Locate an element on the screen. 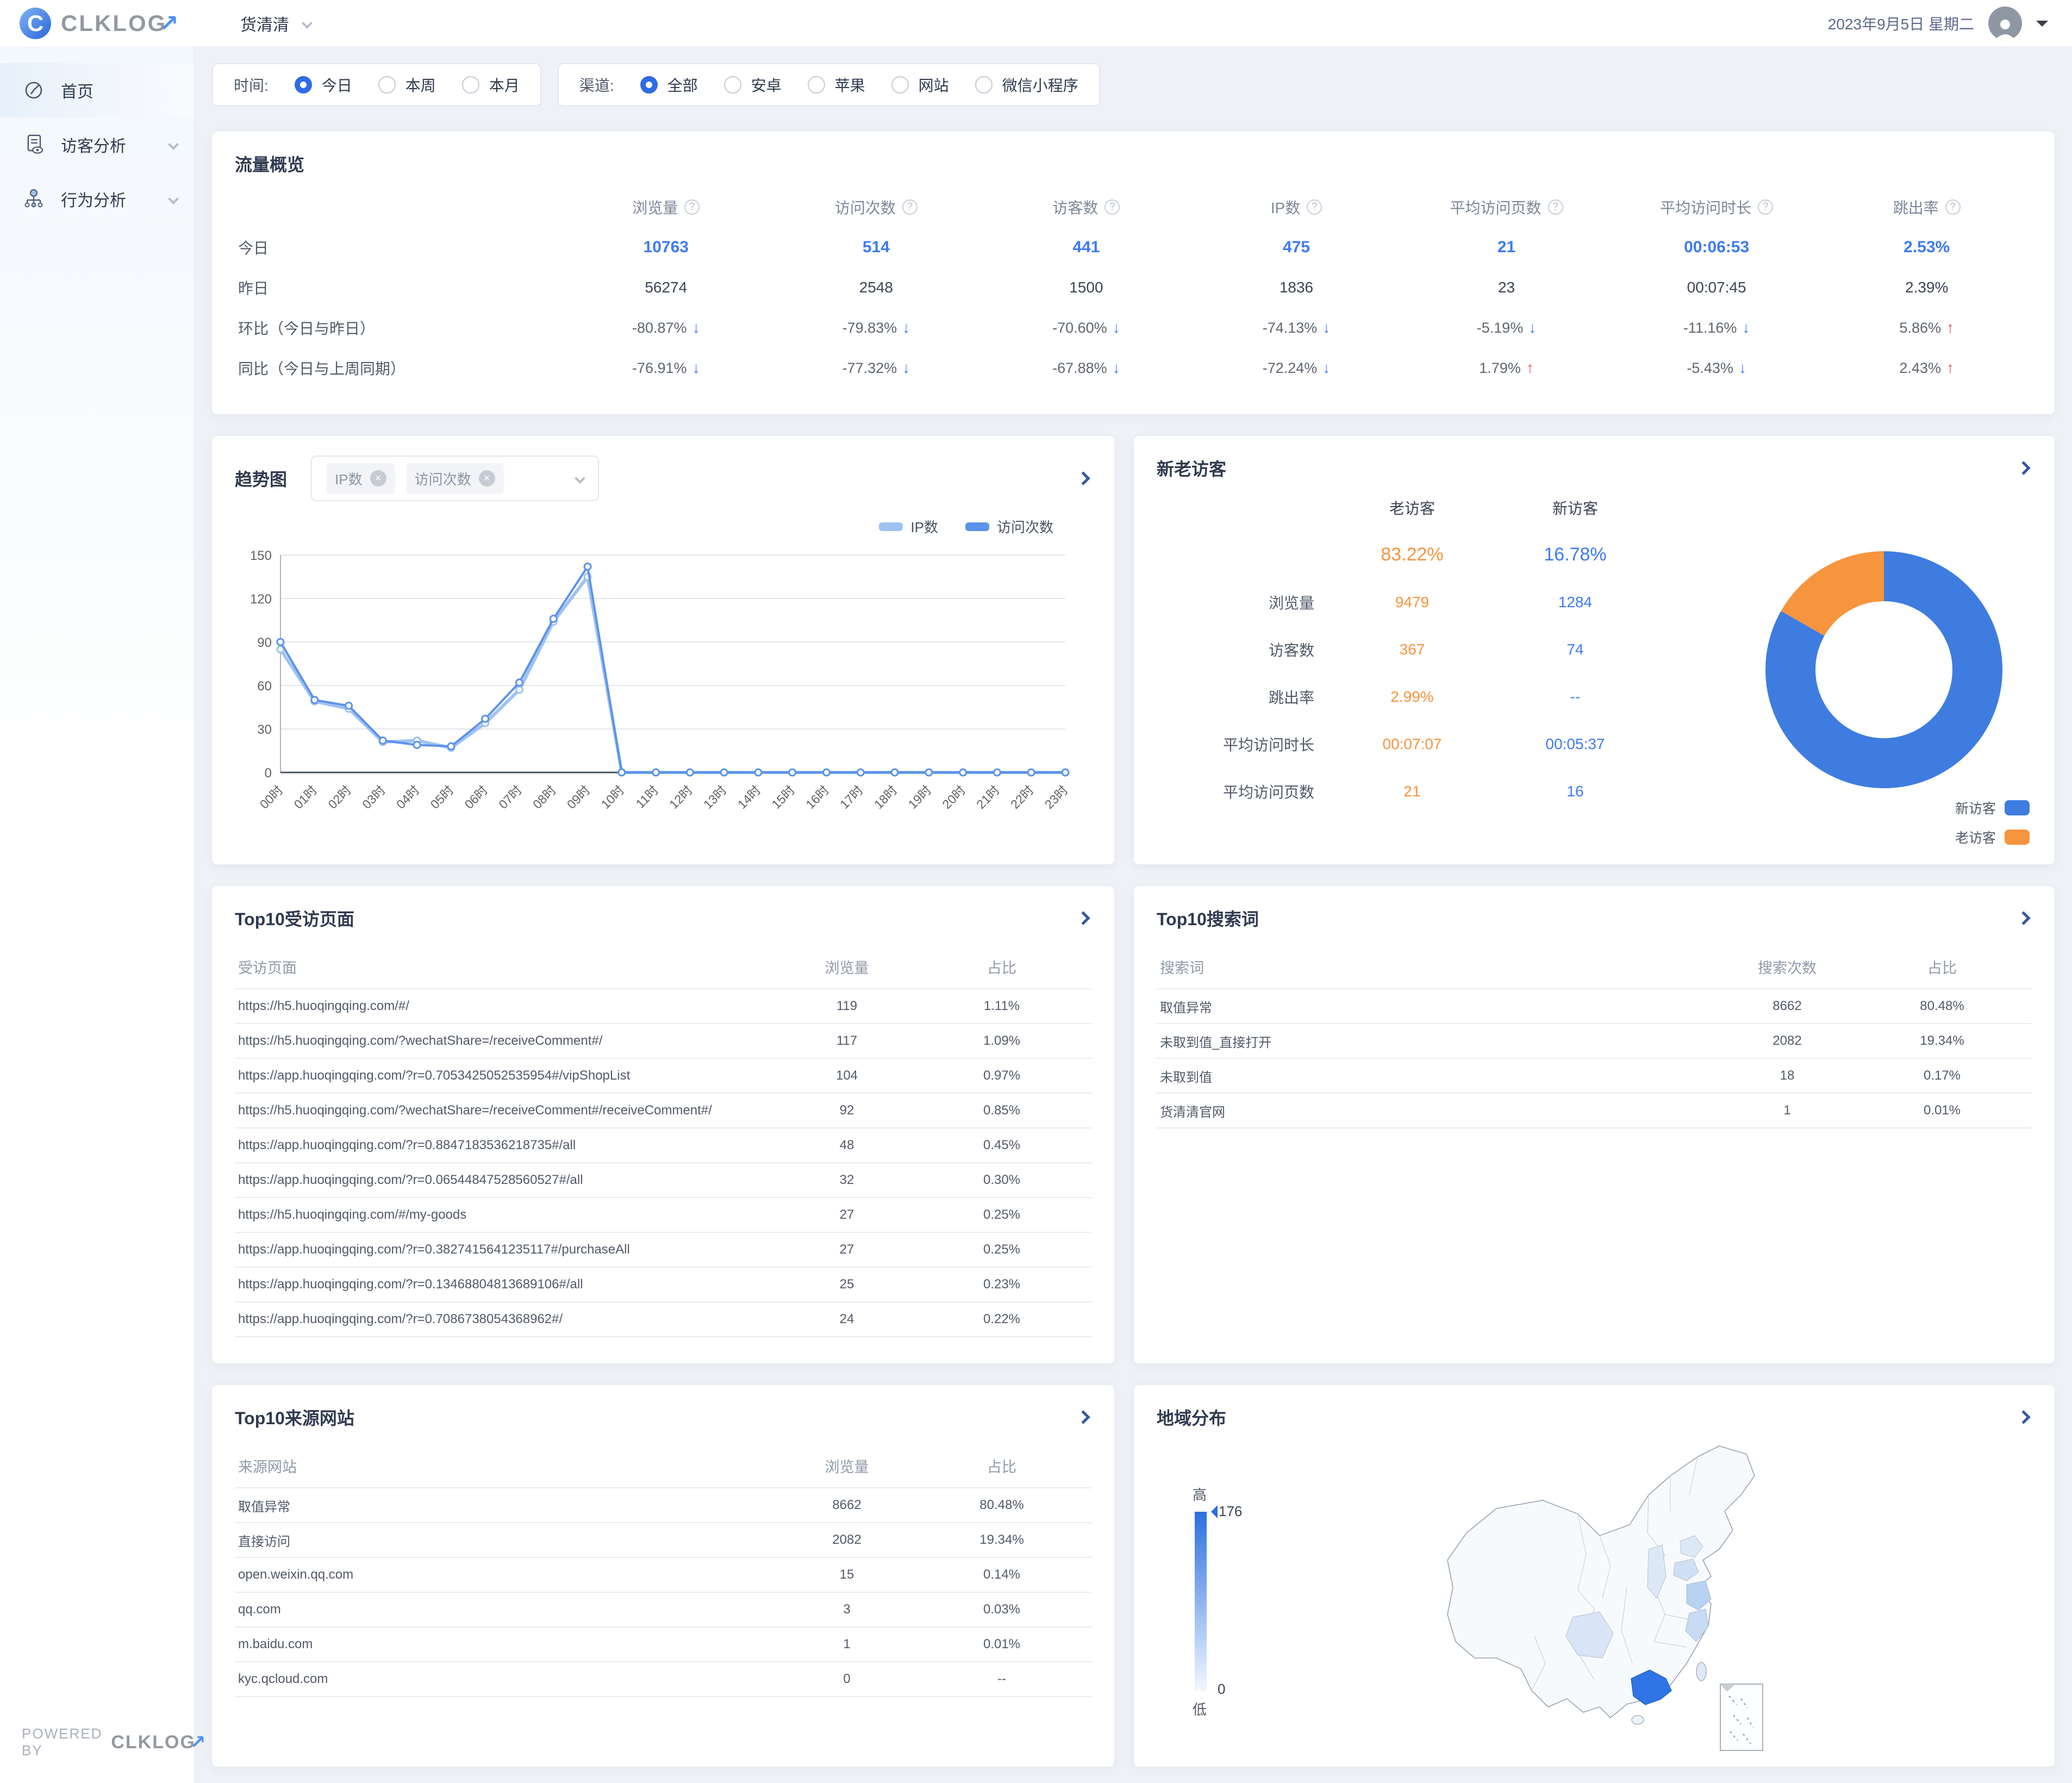 Image resolution: width=2072 pixels, height=1783 pixels. top-sources-detail-link is located at coordinates (1083, 1417).